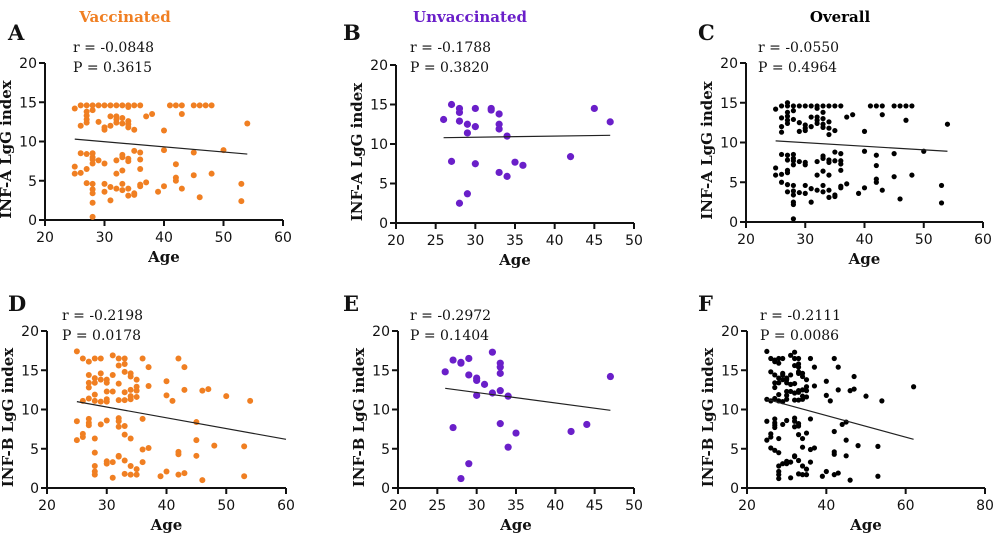 The height and width of the screenshot is (548, 1000). I want to click on panel-letter: B, so click(352, 32).